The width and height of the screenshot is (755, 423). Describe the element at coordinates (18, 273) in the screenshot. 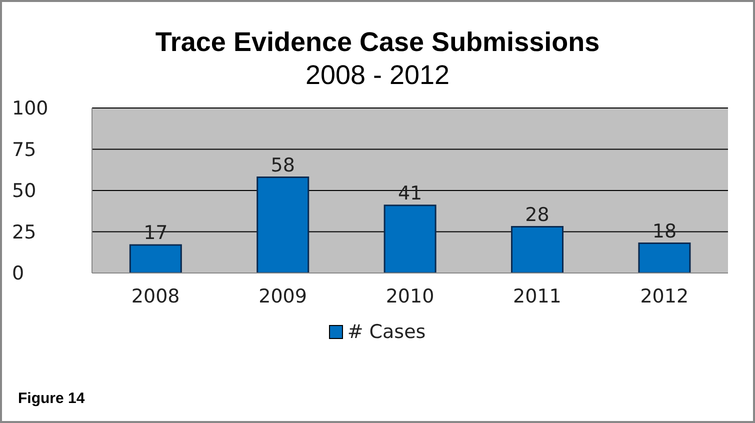

I see `y-tick-label: 0` at that location.